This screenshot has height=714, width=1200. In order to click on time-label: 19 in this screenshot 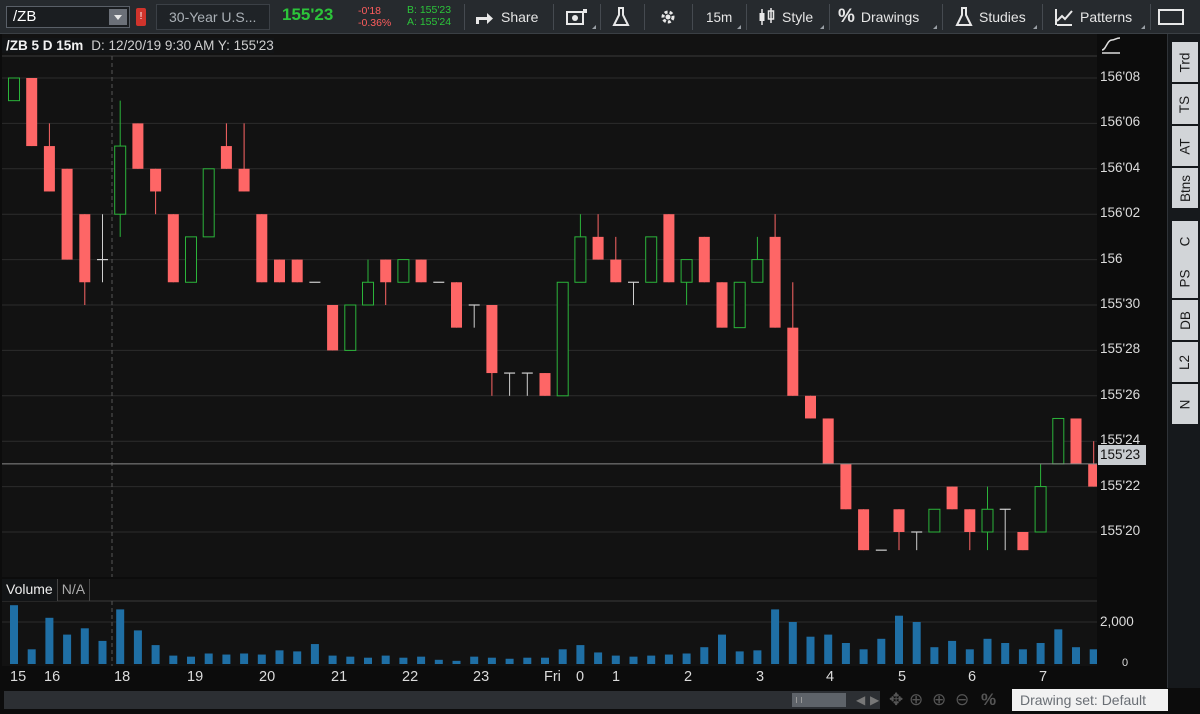, I will do `click(195, 677)`.